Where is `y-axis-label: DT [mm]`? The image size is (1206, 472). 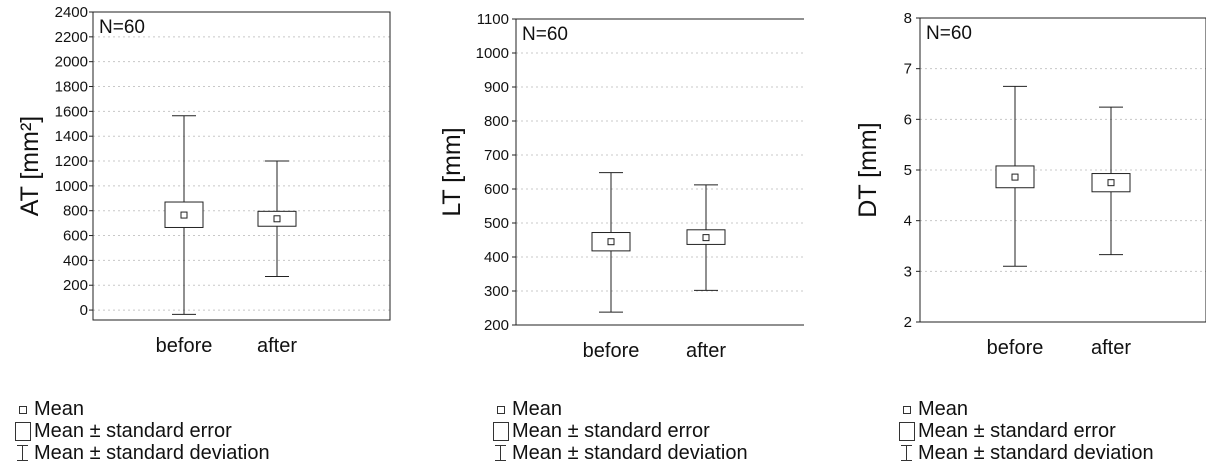 y-axis-label: DT [mm] is located at coordinates (868, 169).